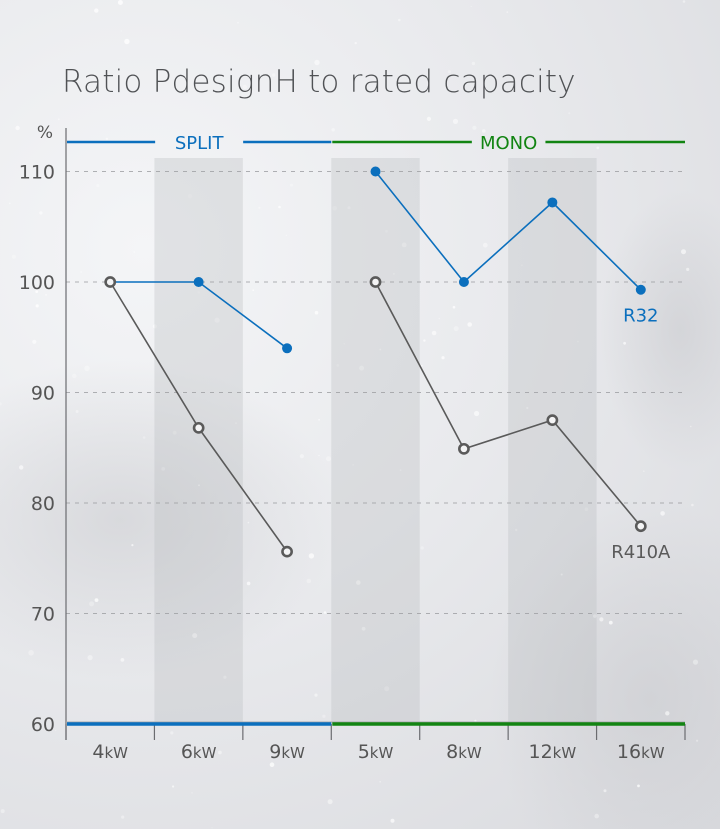 The width and height of the screenshot is (720, 829). I want to click on series-line-r32, so click(508, 231).